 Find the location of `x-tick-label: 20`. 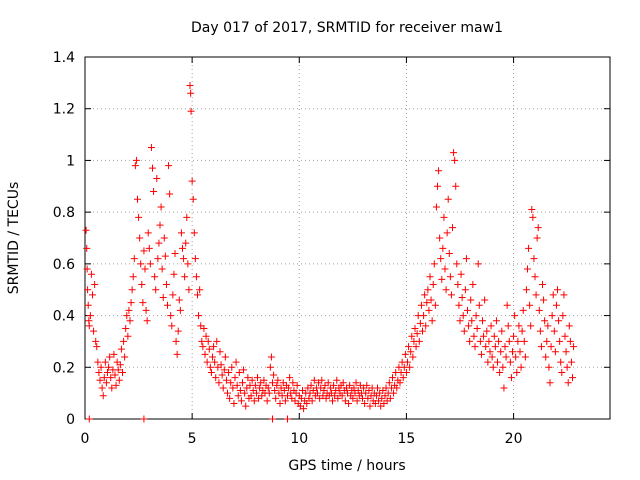

x-tick-label: 20 is located at coordinates (514, 439).